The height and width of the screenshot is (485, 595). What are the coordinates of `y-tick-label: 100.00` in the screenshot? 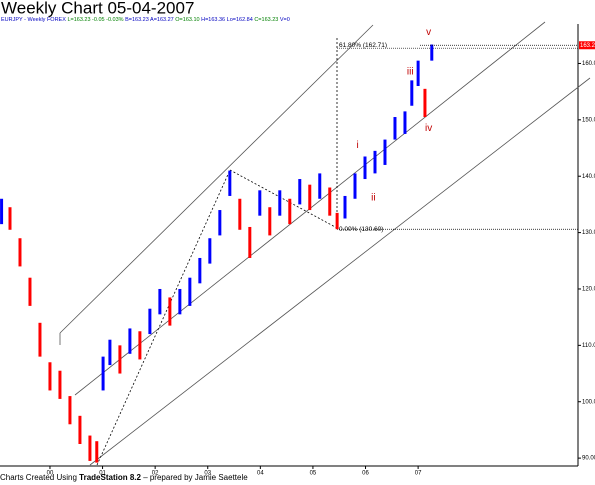 It's located at (588, 402).